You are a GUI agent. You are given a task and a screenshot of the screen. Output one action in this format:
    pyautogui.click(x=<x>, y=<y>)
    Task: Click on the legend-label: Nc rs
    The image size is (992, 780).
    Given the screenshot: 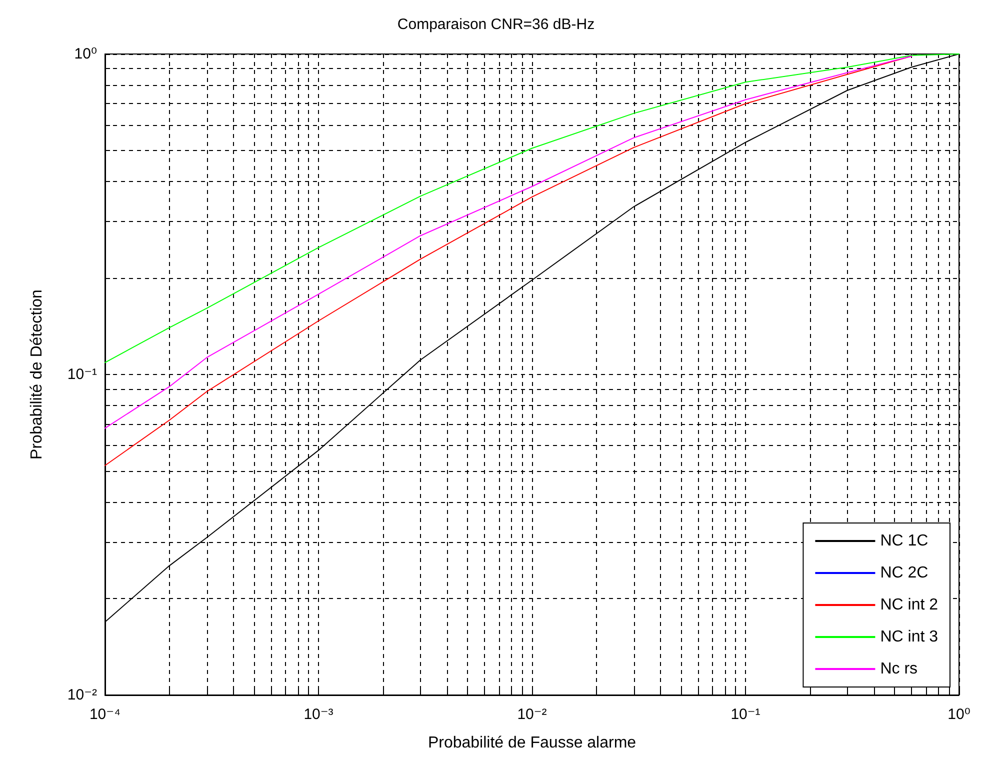 What is the action you would take?
    pyautogui.click(x=899, y=669)
    